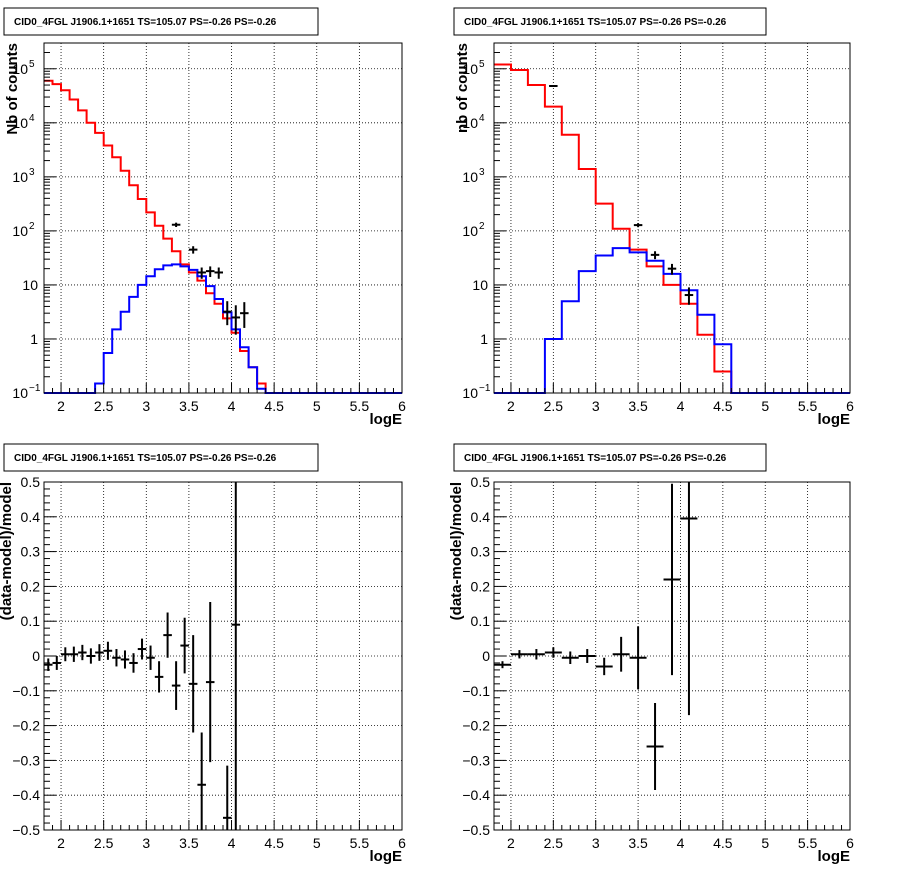  I want to click on y-tick-label: 0.1, so click(481, 621).